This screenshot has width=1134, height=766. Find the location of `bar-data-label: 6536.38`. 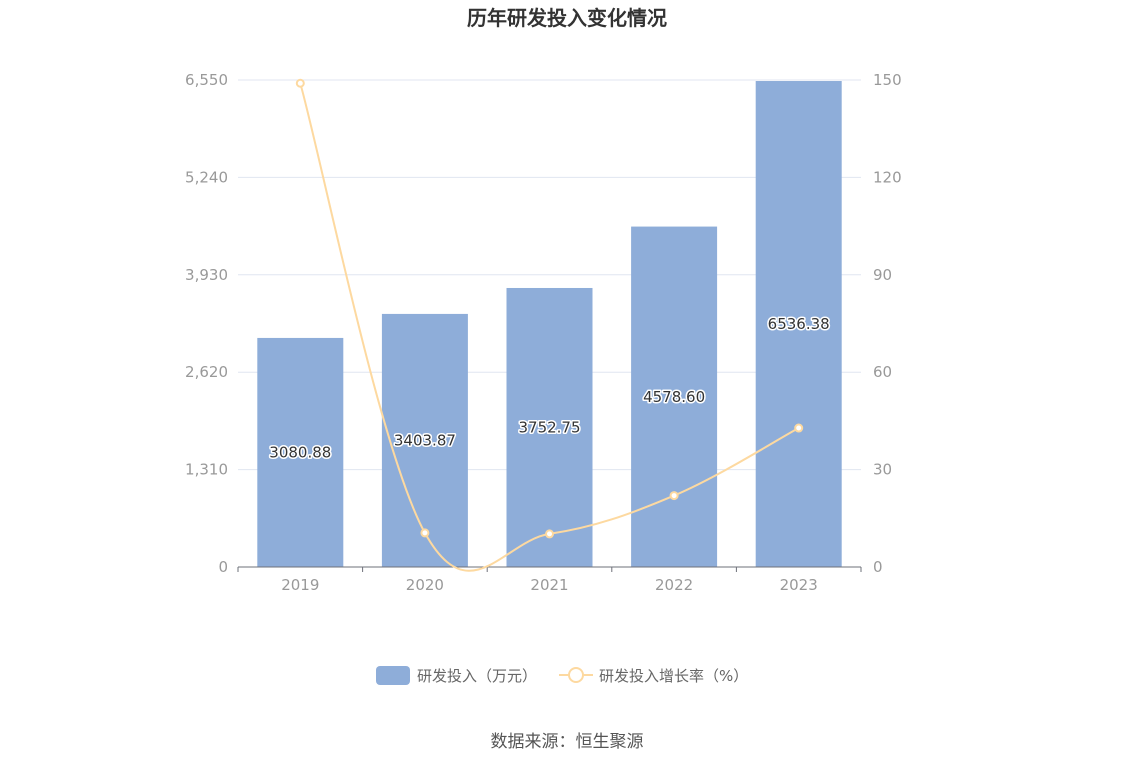

bar-data-label: 6536.38 is located at coordinates (799, 324).